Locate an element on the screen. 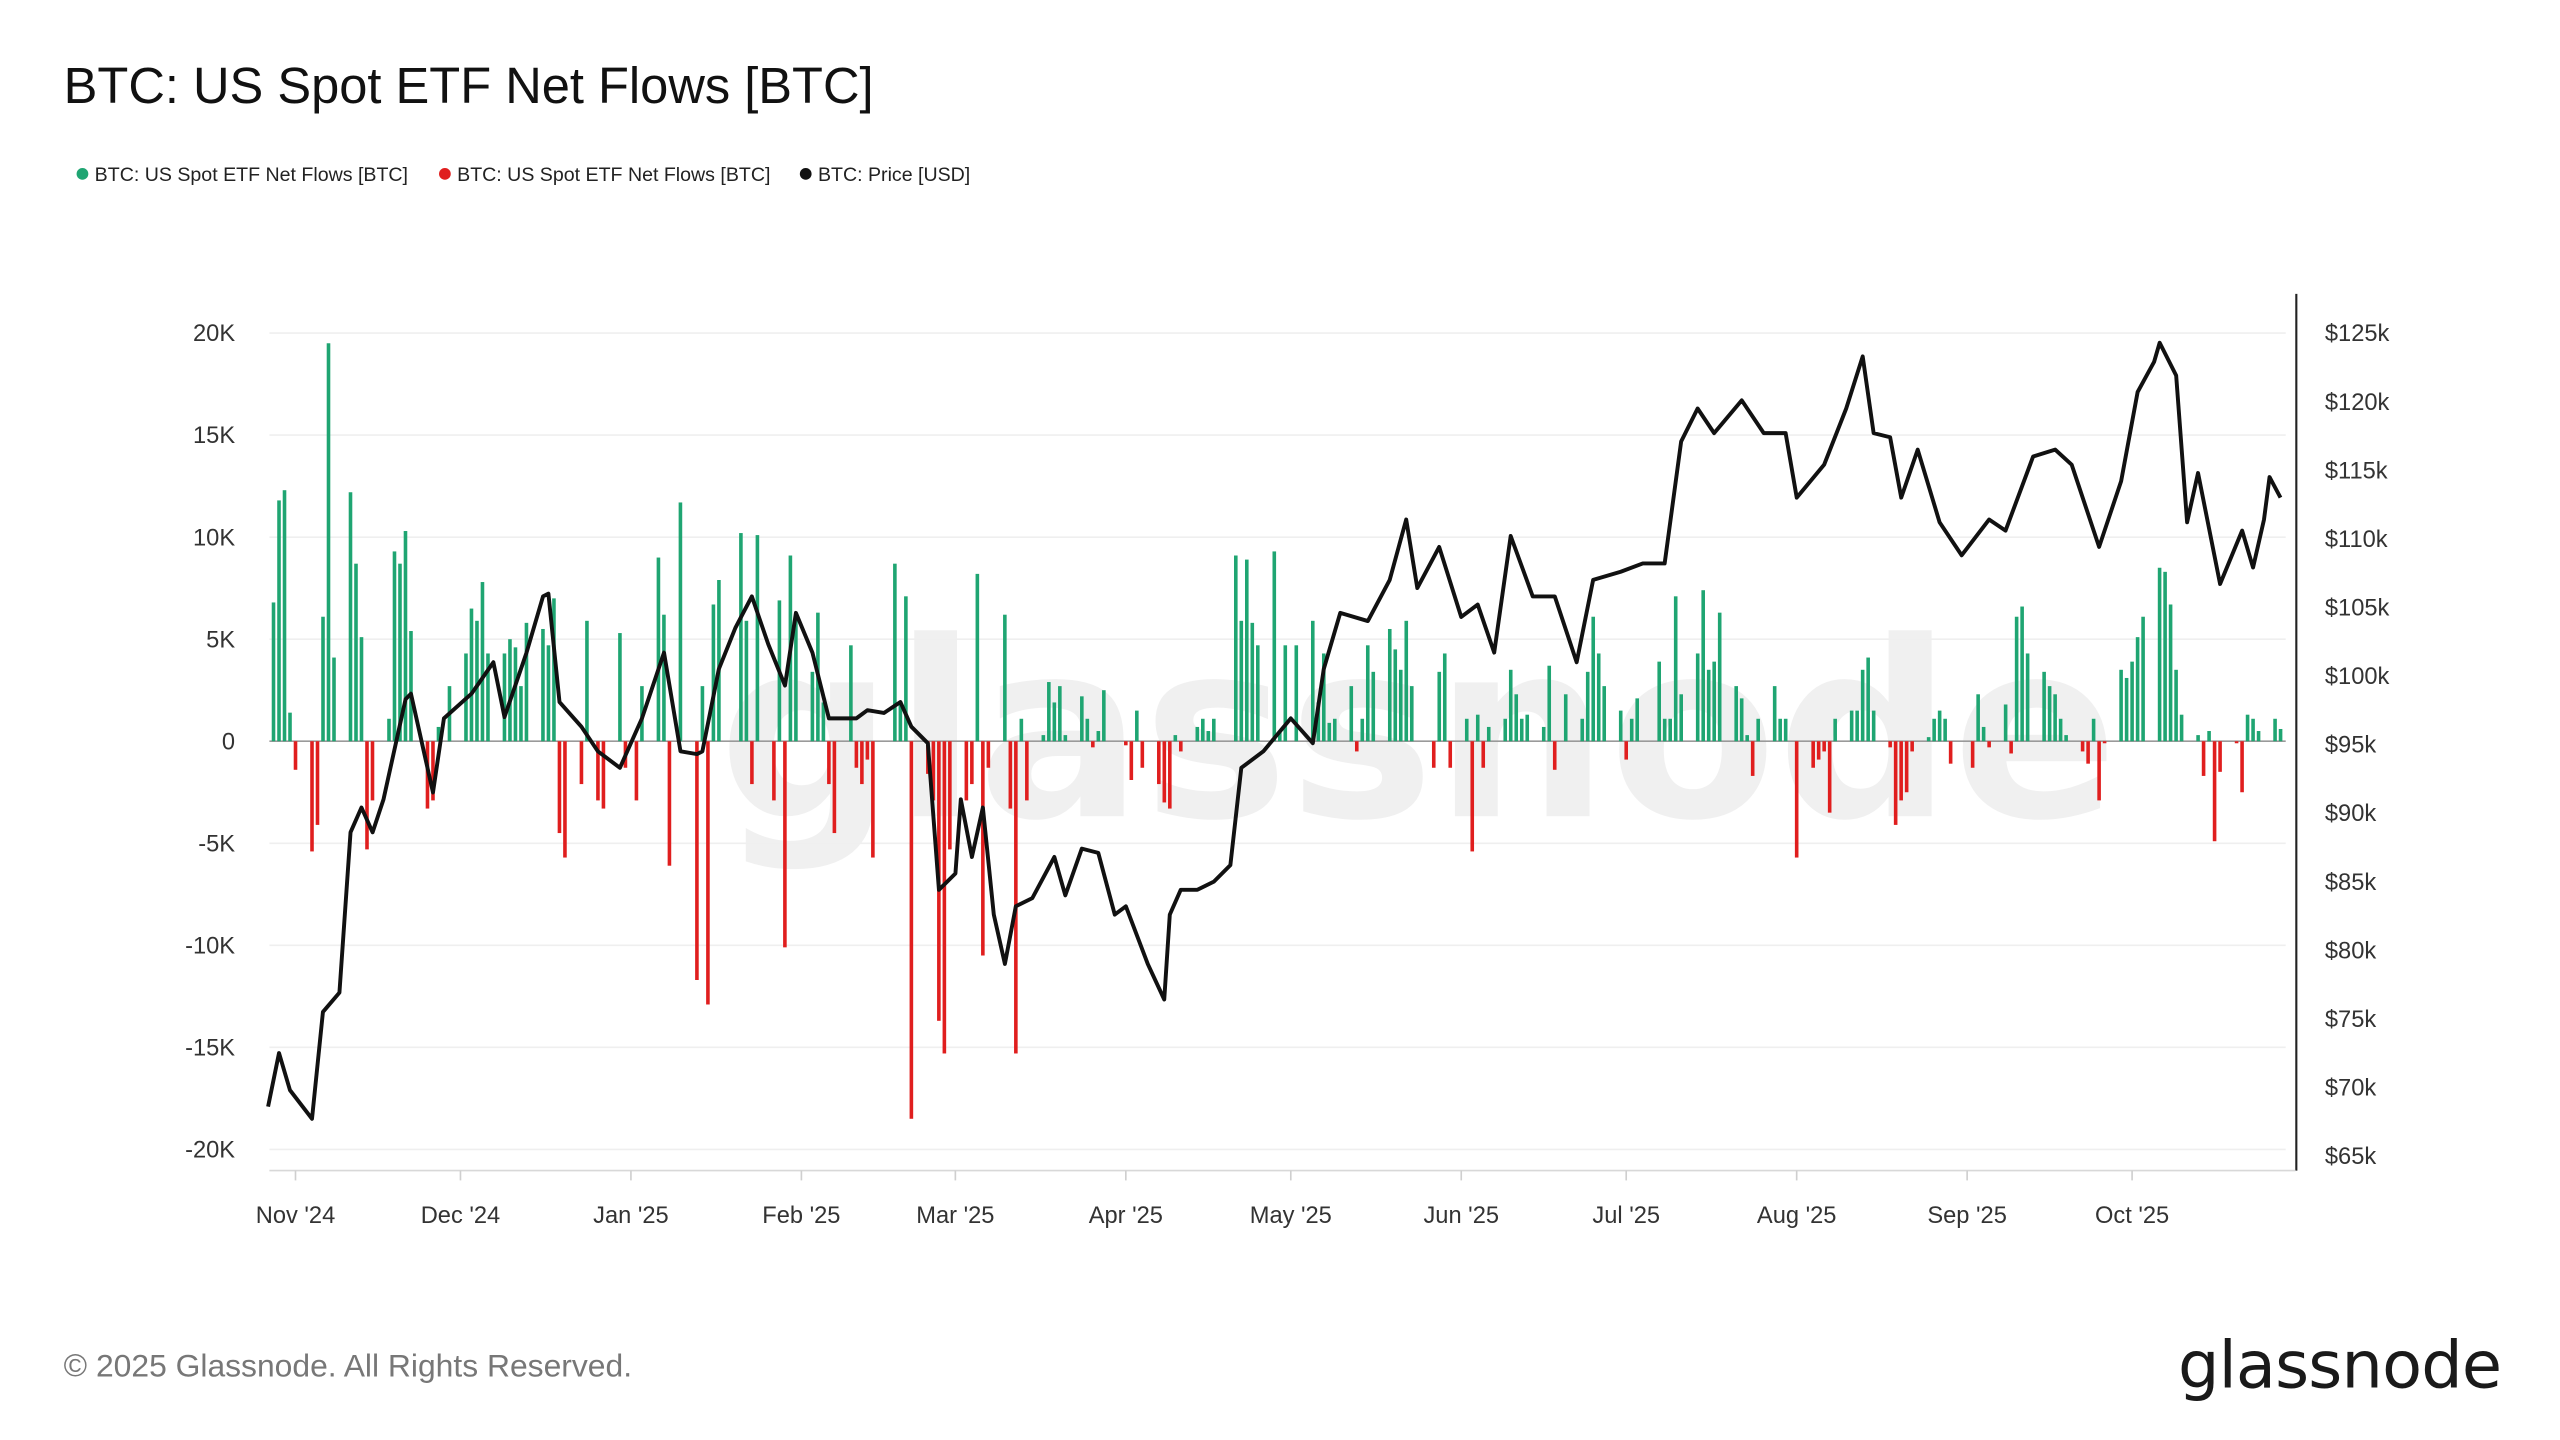 The width and height of the screenshot is (2560, 1440). legend-item-outflows: BTC: US Spot ETF Net Flows [BTC] is located at coordinates (604, 175).